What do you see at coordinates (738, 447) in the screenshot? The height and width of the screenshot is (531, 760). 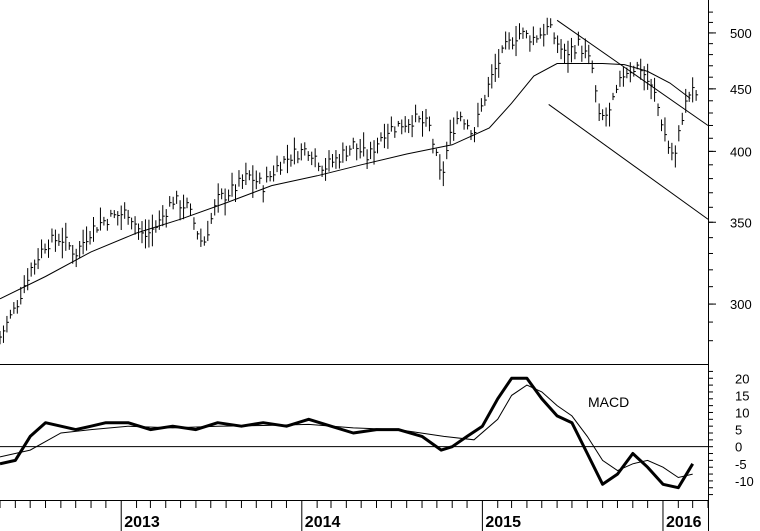 I see `macd-axis-label: 0` at bounding box center [738, 447].